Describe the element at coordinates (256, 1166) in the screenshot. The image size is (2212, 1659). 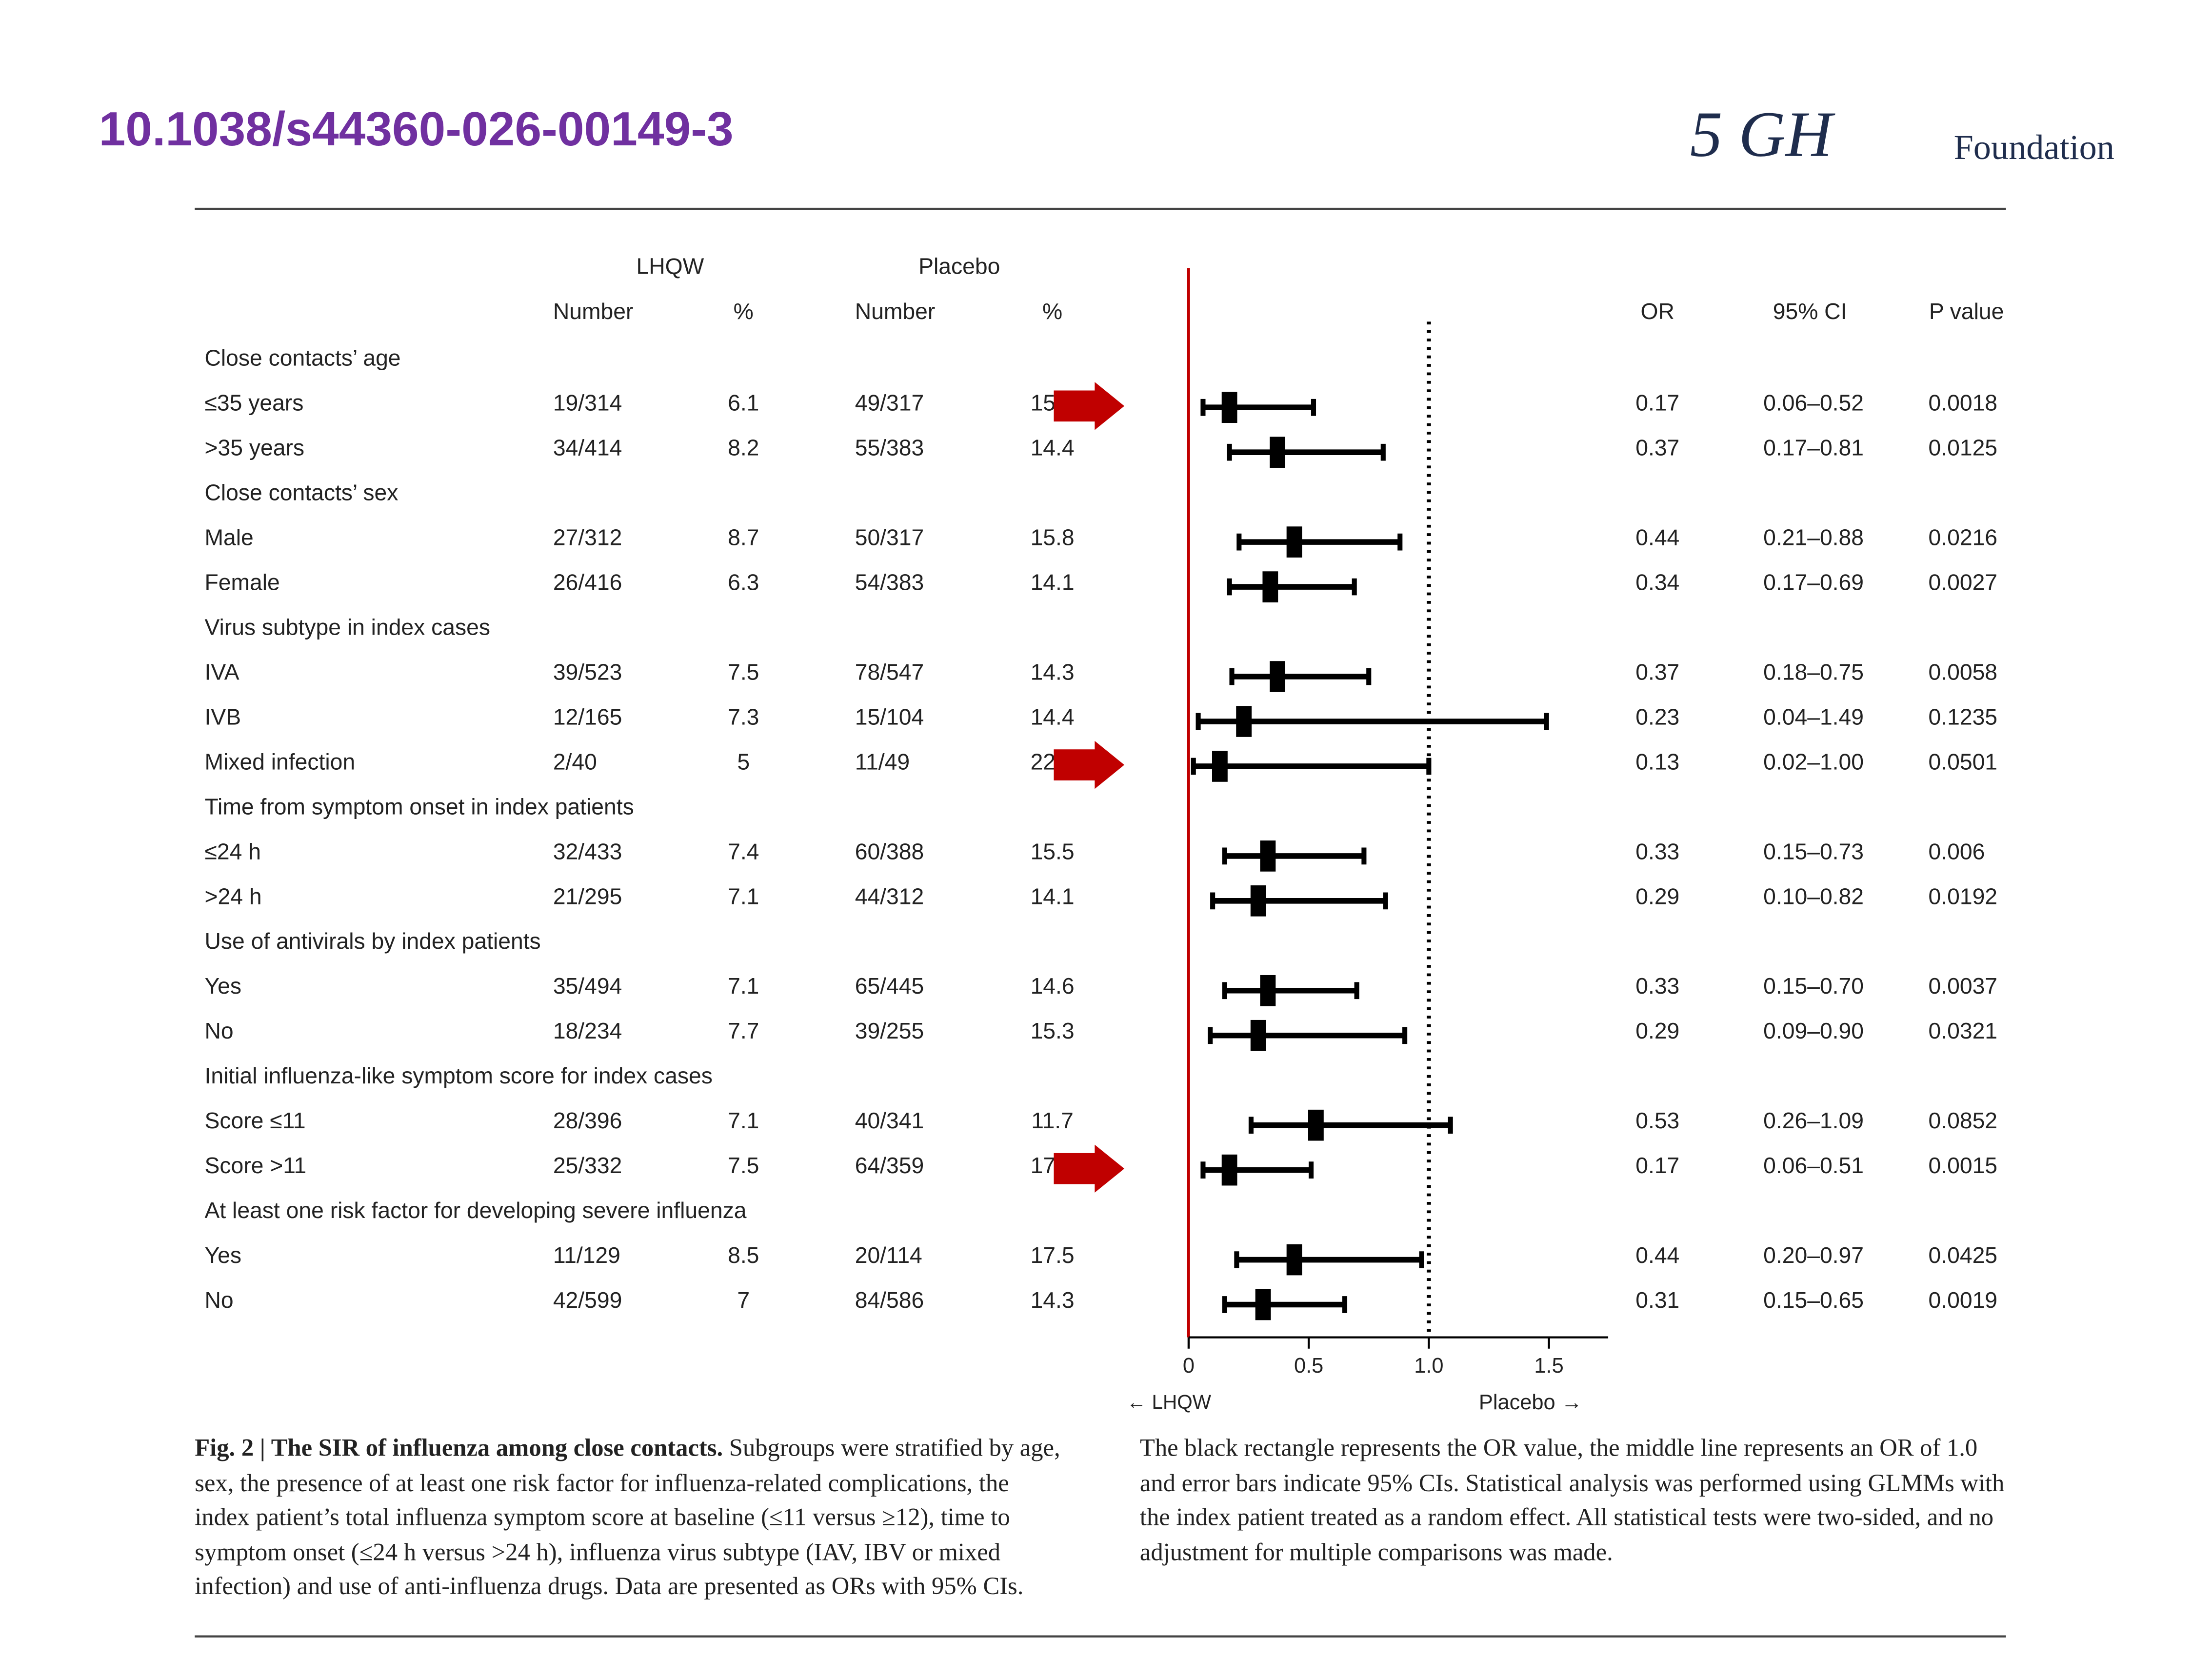
I see `row-label: Score >11` at that location.